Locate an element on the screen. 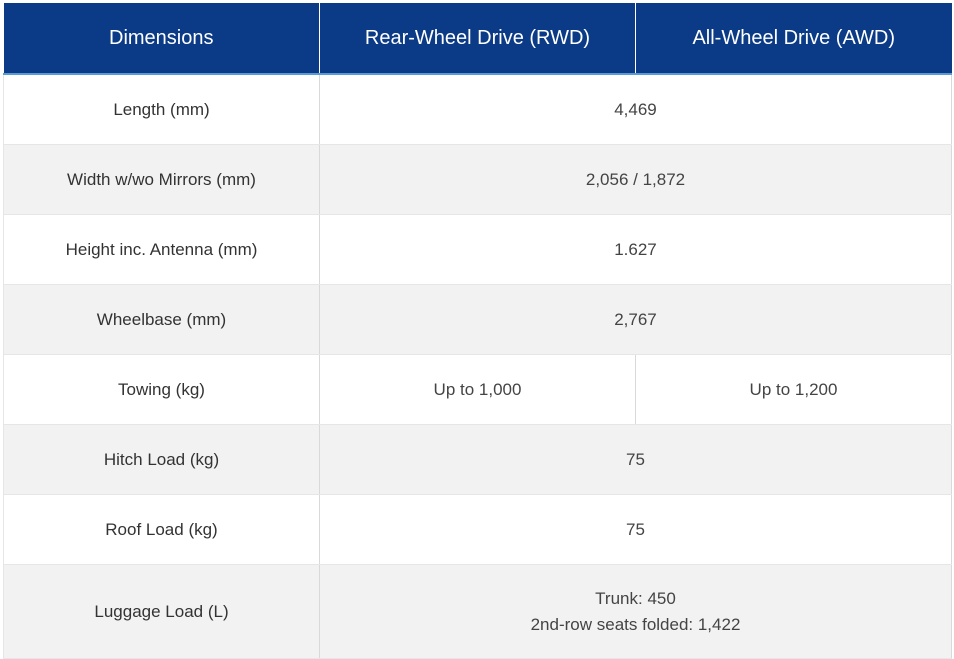 The image size is (954, 659). table-row-towing: Towing (kg) Up to 1,000 Up to 1,200 is located at coordinates (477, 389).